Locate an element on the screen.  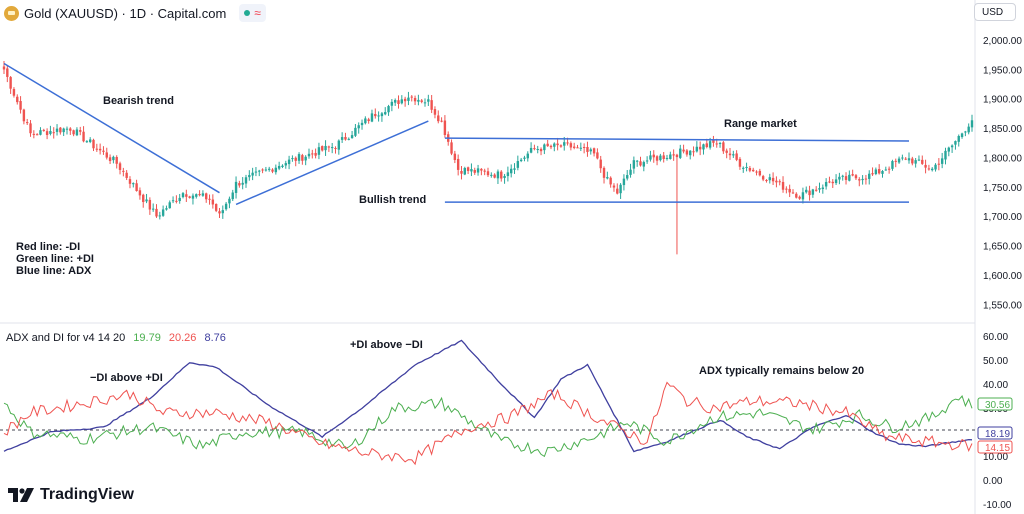
indicator-minus-di-value: 20.26 is located at coordinates (182, 338).